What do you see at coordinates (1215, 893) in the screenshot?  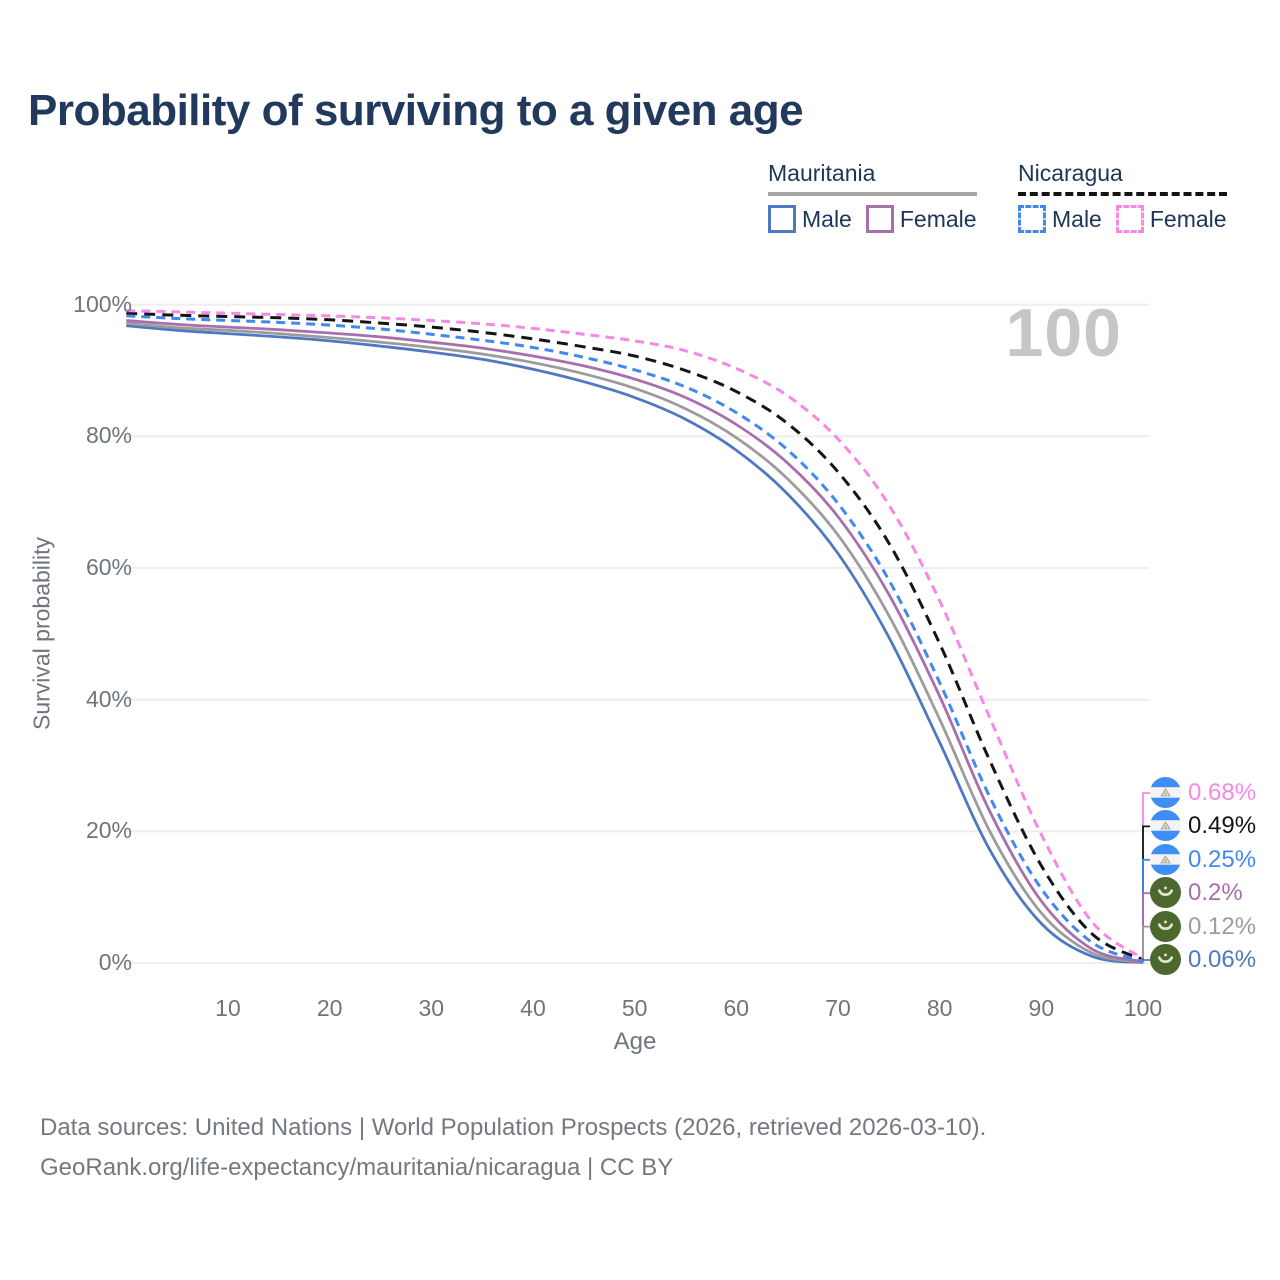 I see `end-label-value: 0.2%` at bounding box center [1215, 893].